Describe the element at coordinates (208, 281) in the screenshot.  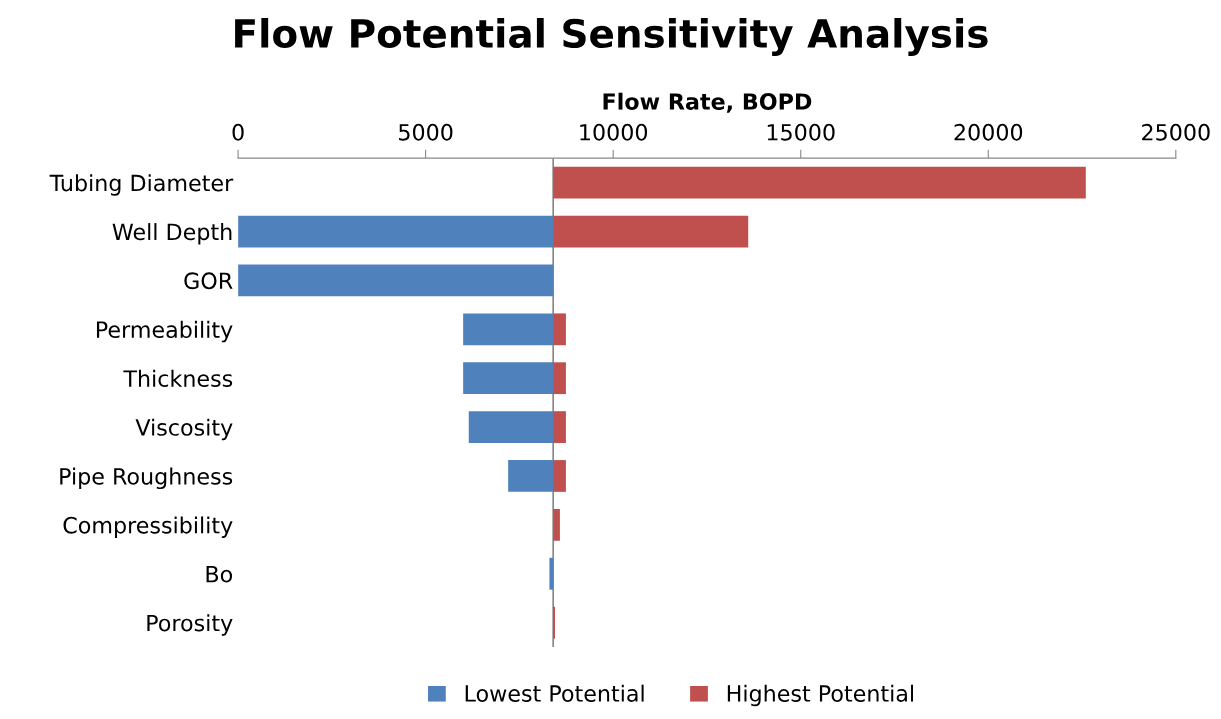
I see `y-tick-label: GOR` at that location.